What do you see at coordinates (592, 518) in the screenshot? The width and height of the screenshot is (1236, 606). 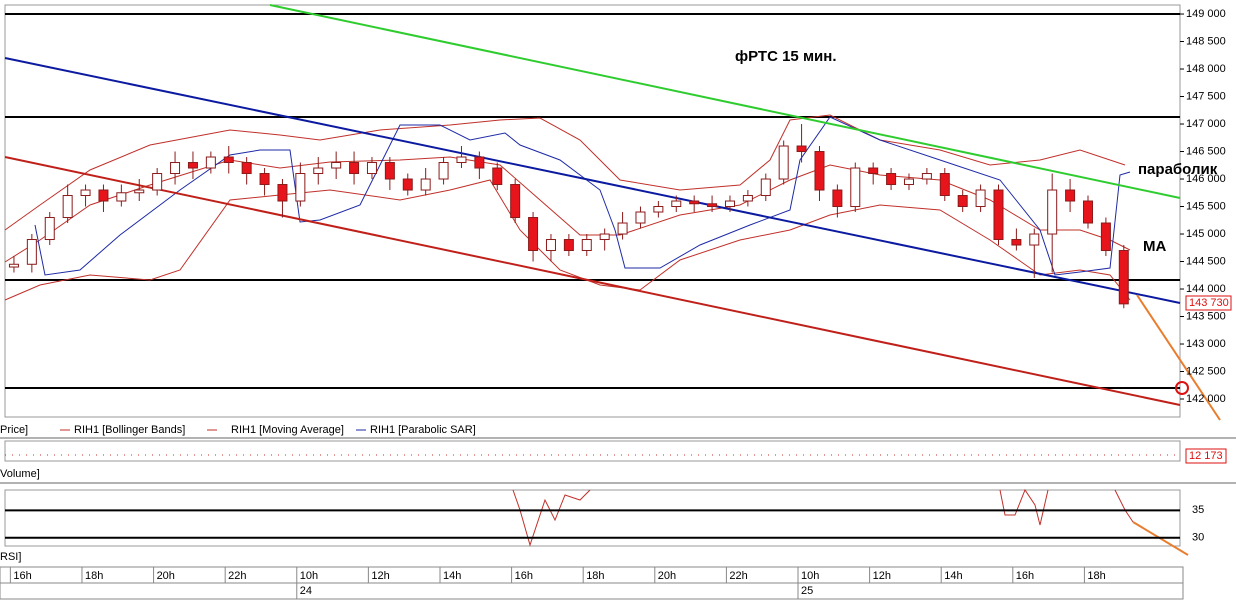 I see `rsi-panel` at bounding box center [592, 518].